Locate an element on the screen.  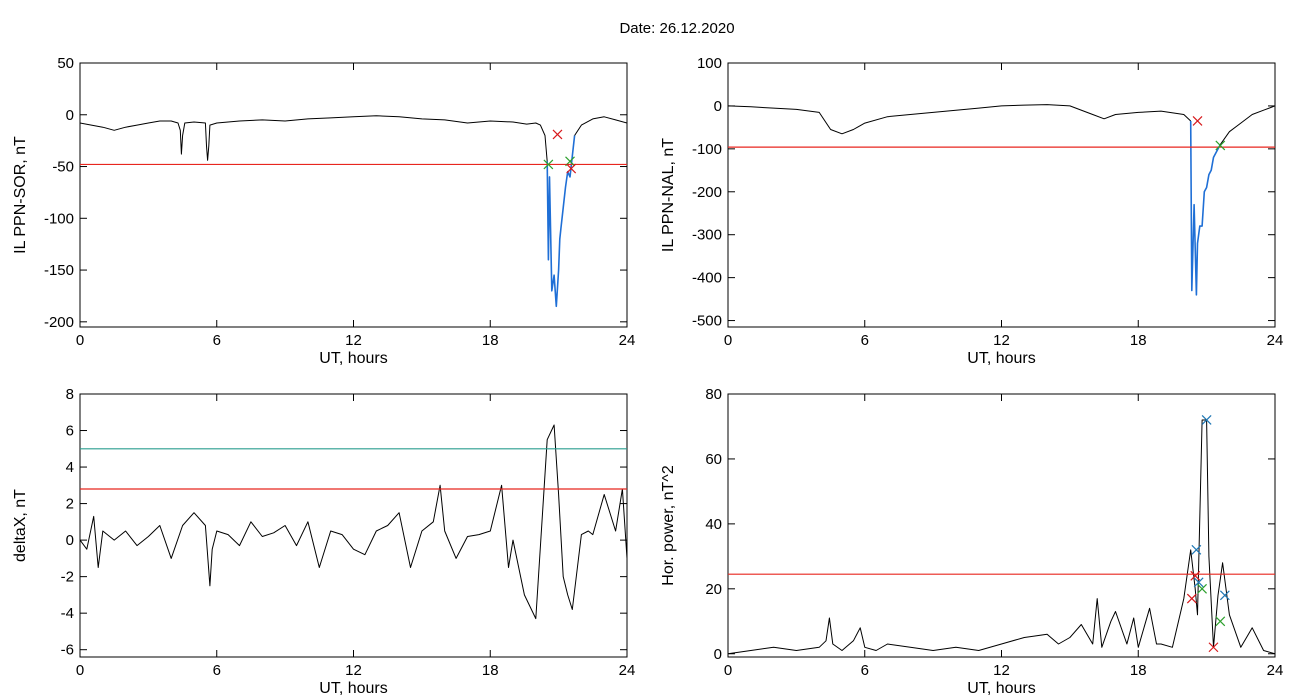
y-tick-label: 8 is located at coordinates (70, 394).